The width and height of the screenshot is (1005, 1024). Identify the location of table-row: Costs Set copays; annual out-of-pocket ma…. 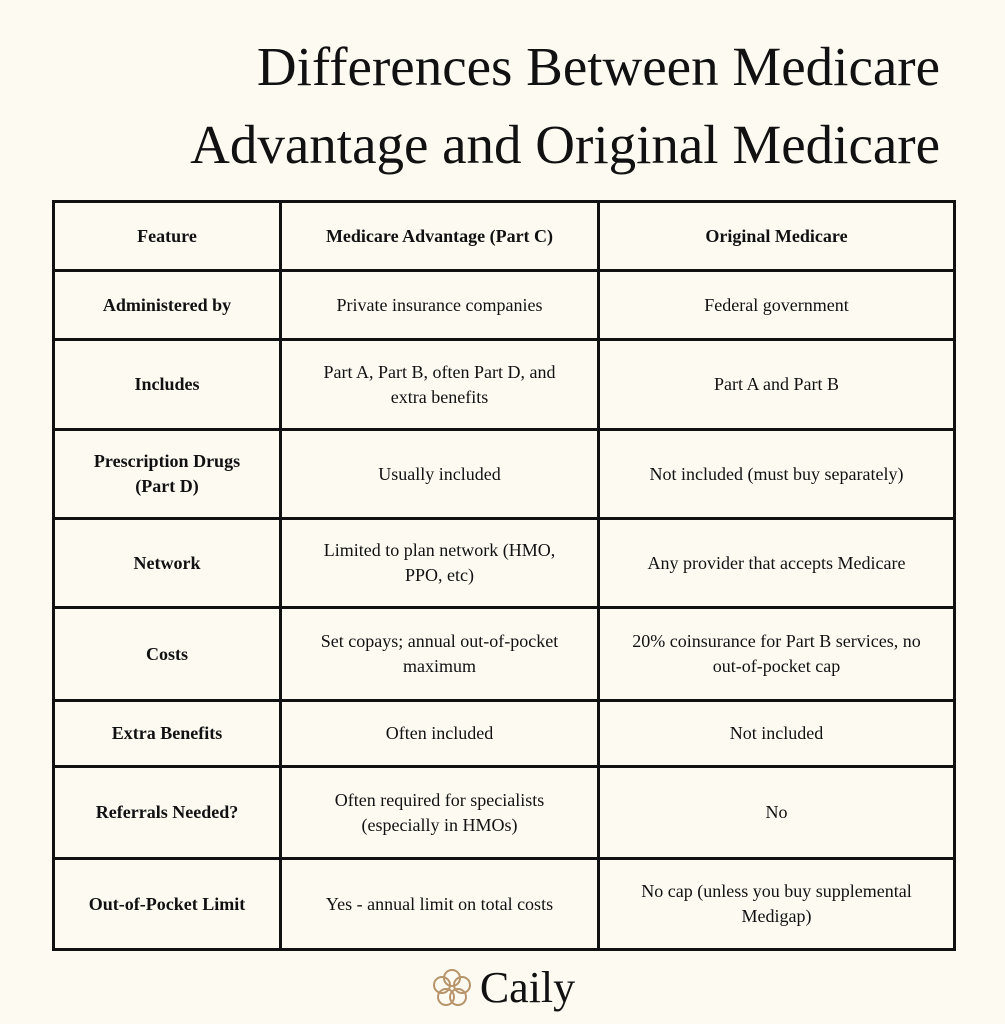
(504, 654).